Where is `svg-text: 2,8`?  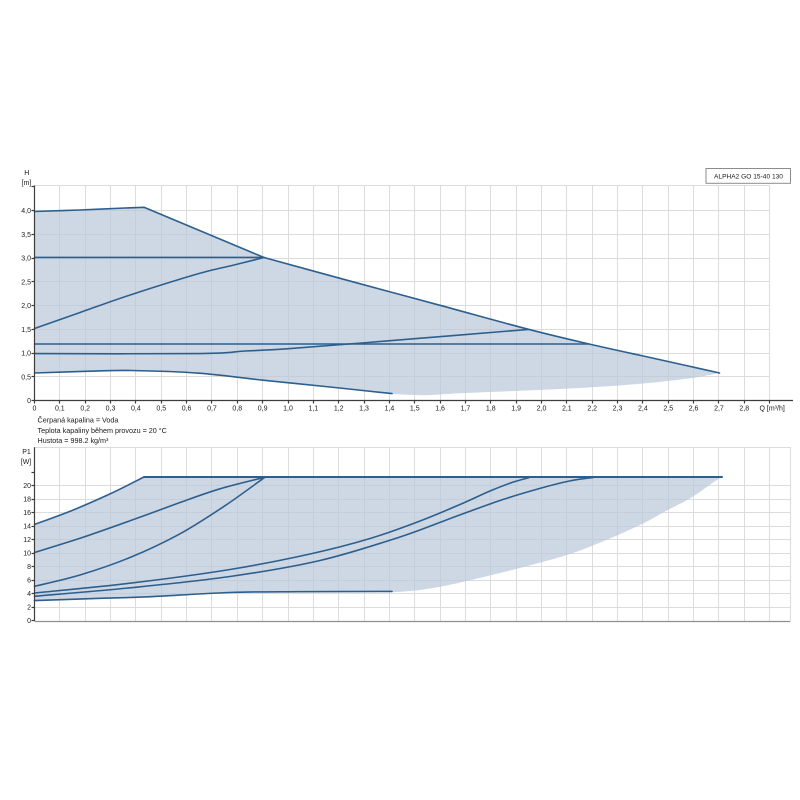 svg-text: 2,8 is located at coordinates (744, 409).